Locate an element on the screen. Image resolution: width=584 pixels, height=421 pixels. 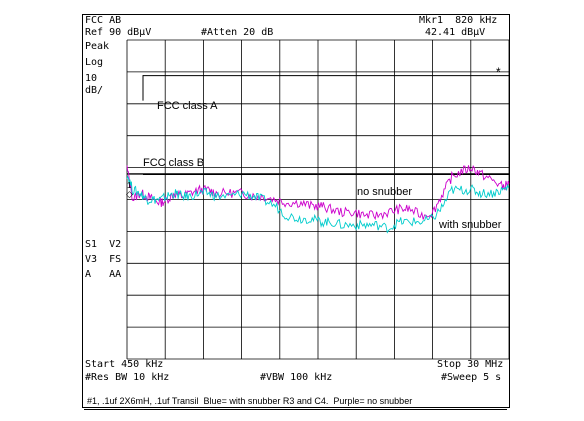
traces is located at coordinates (318, 199).